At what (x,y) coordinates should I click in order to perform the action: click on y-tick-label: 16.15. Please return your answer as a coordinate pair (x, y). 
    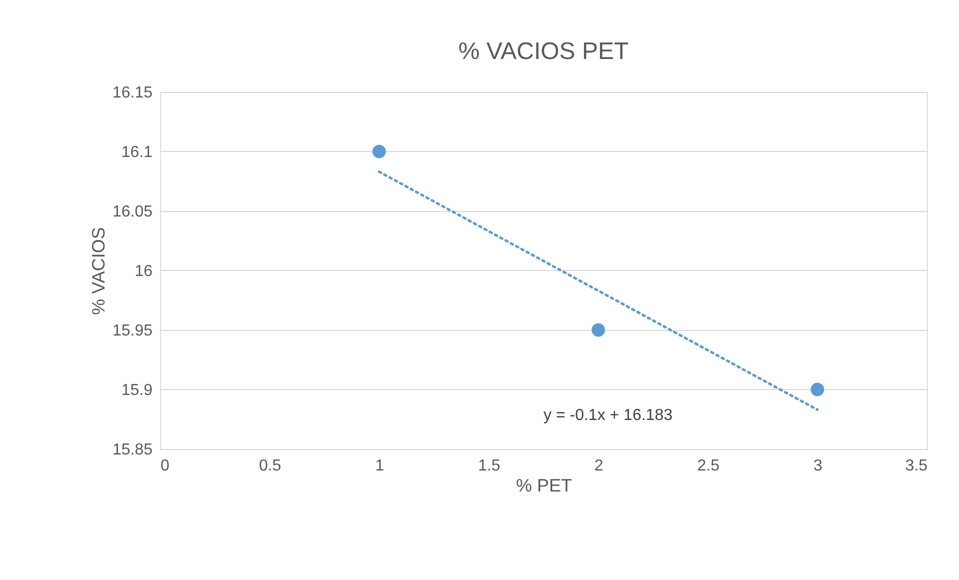
    Looking at the image, I should click on (132, 93).